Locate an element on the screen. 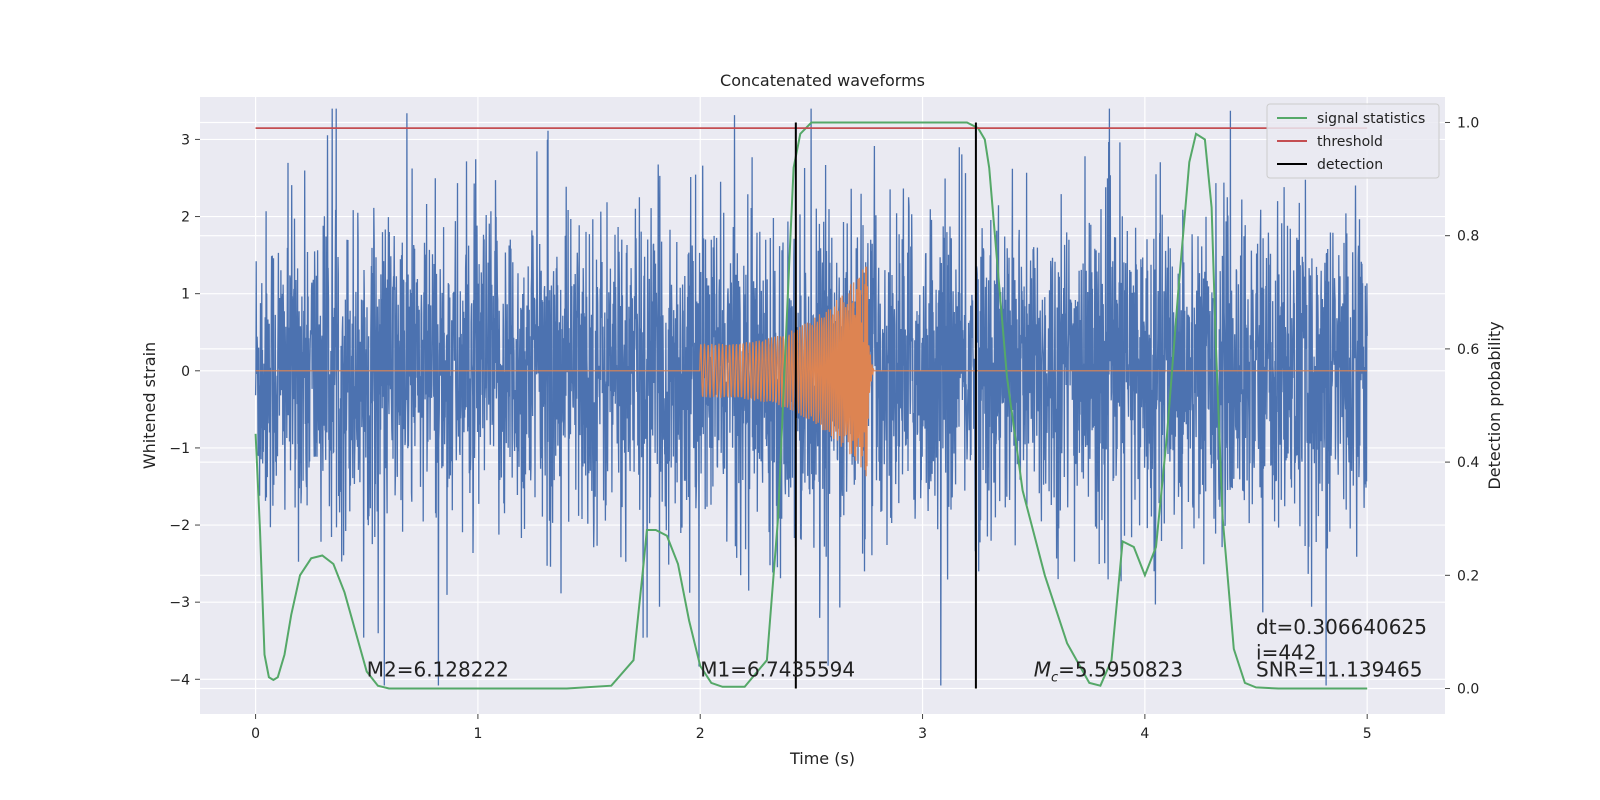  x-axis-title: Time (s) is located at coordinates (822, 758).